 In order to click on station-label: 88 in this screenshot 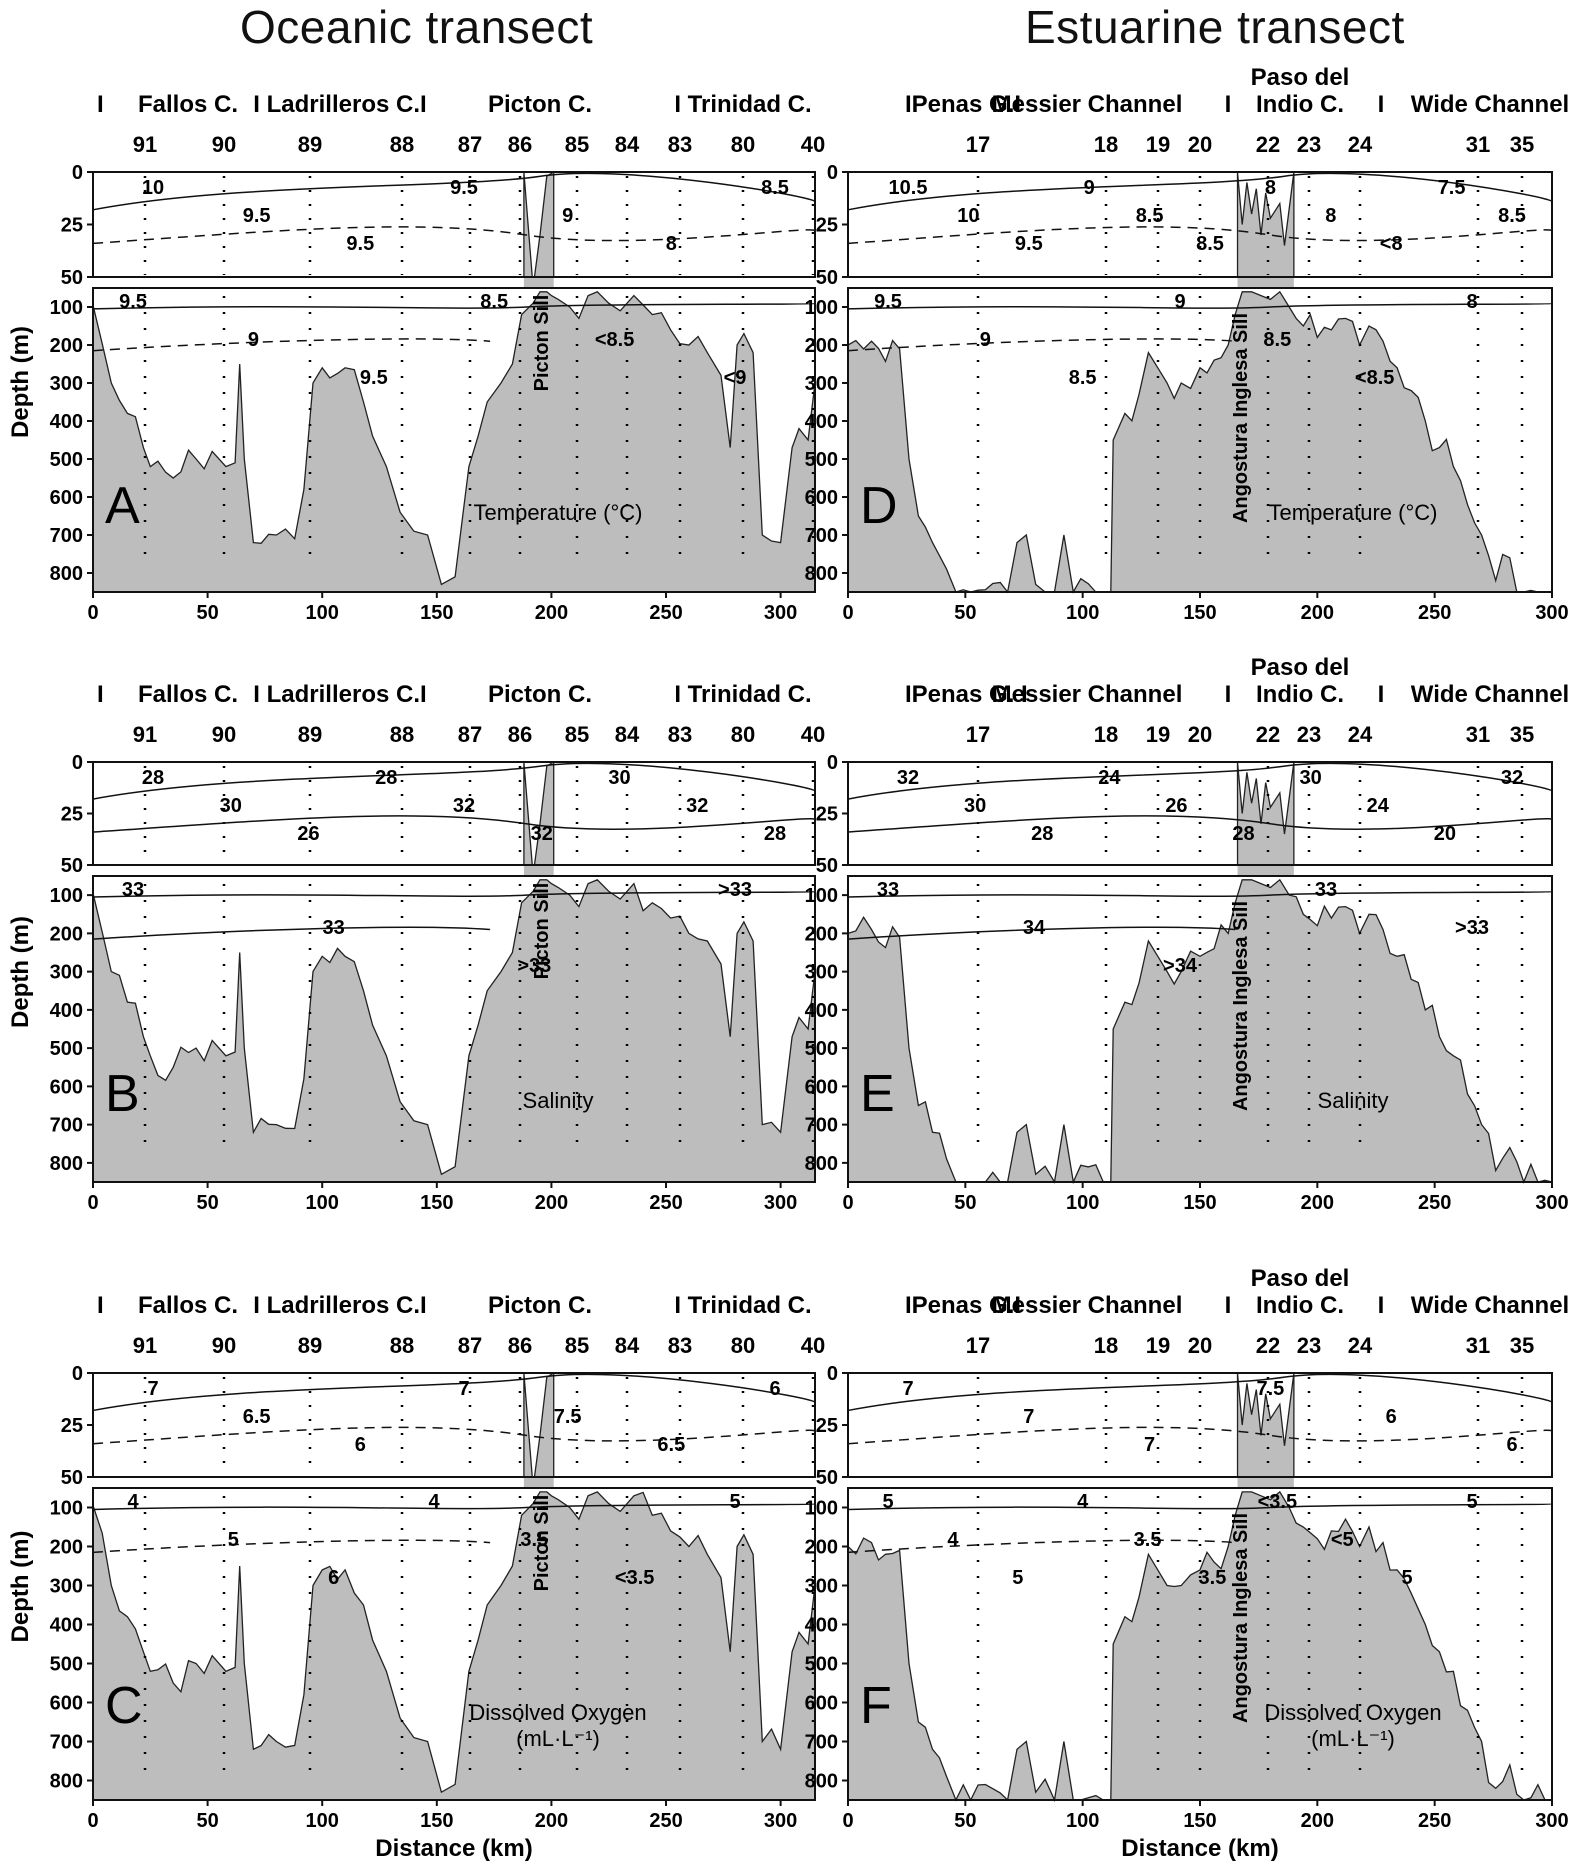, I will do `click(402, 734)`.